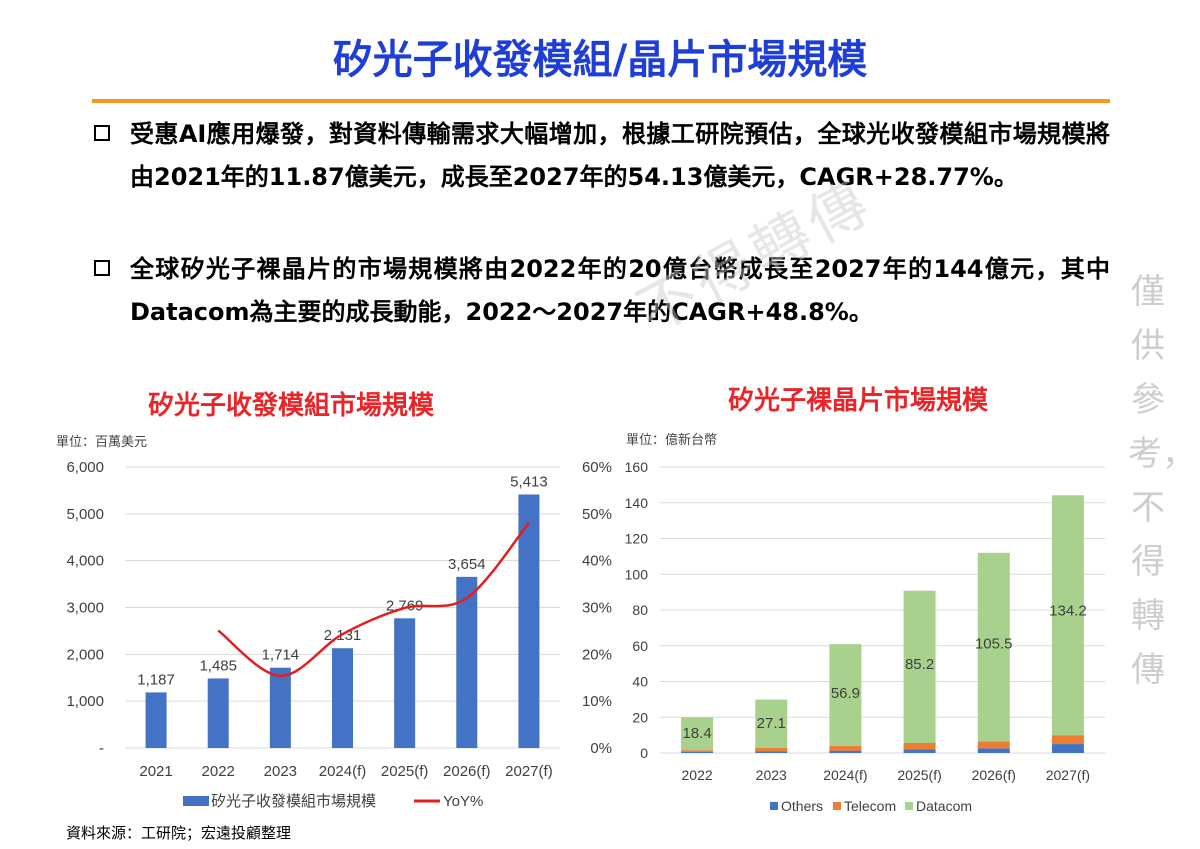 The width and height of the screenshot is (1200, 849). I want to click on bar-data-label: 27.1, so click(771, 723).